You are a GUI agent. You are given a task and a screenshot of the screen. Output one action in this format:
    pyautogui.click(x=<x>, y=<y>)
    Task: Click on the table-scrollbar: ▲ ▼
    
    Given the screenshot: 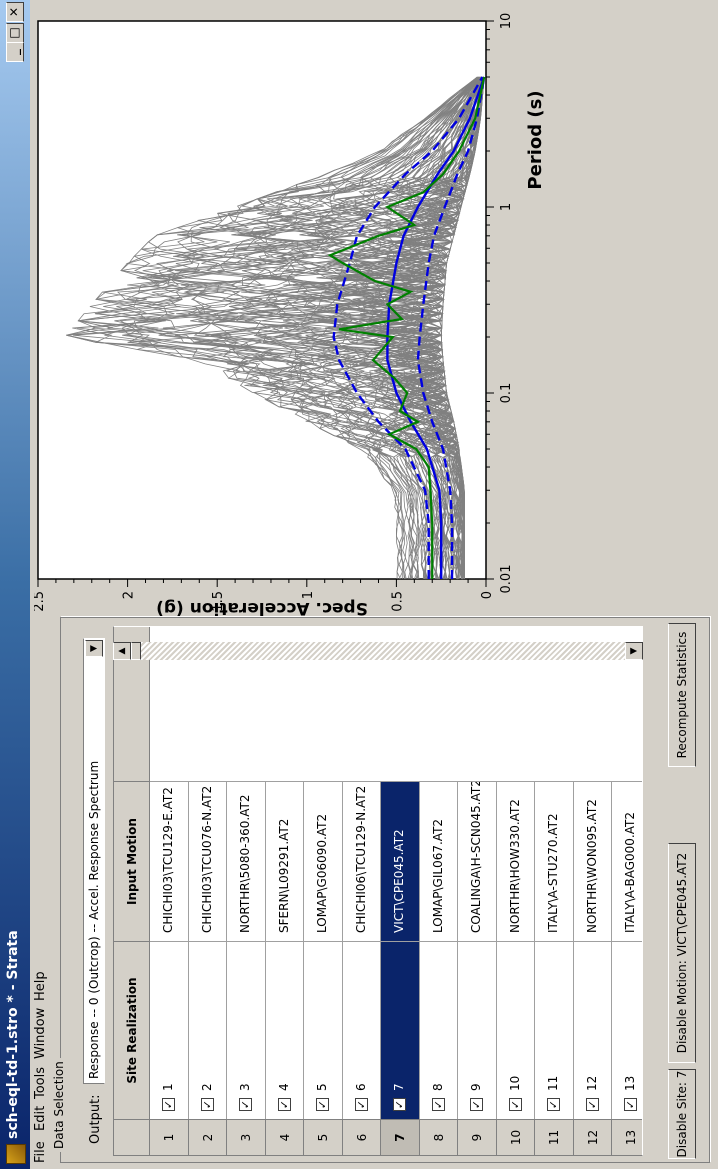 What is the action you would take?
    pyautogui.click(x=378, y=651)
    